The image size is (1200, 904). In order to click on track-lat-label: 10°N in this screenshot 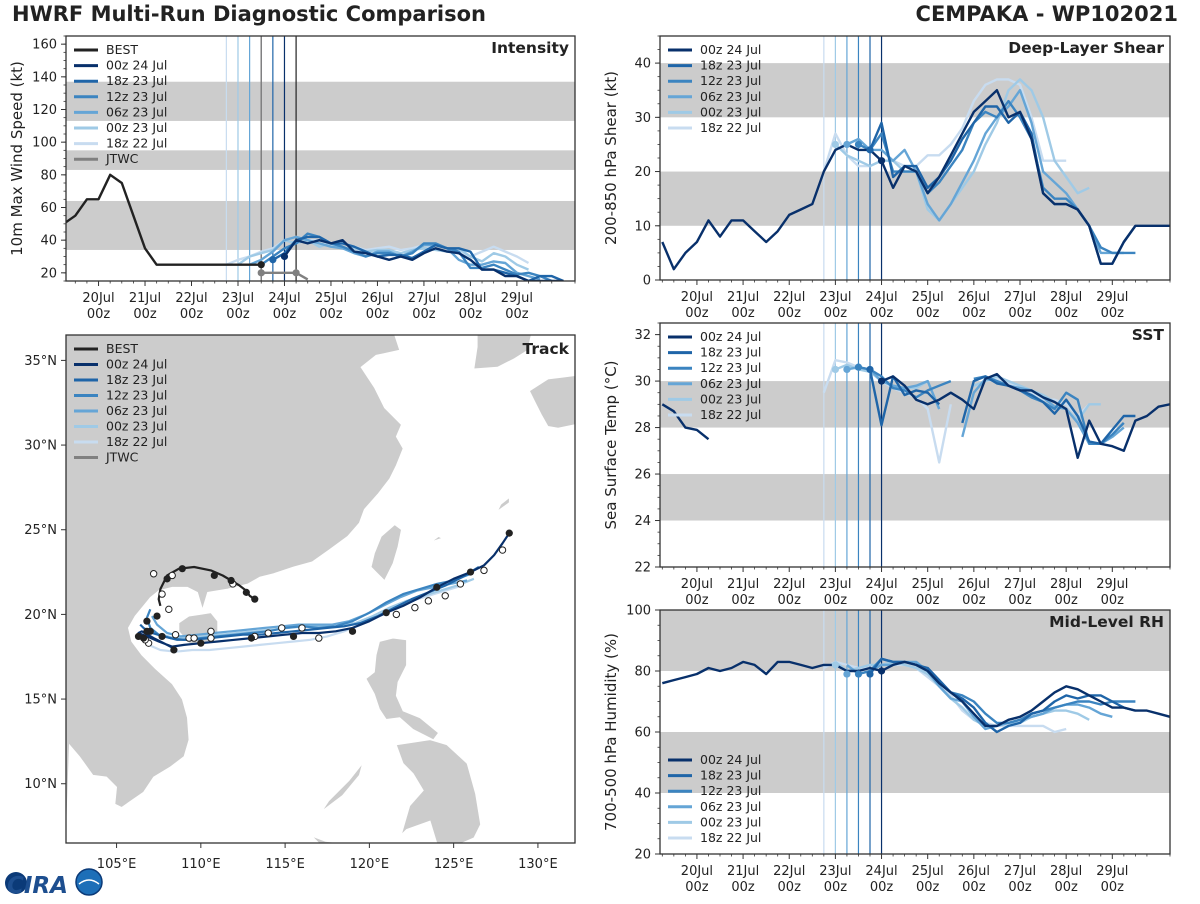, I will do `click(40, 784)`.